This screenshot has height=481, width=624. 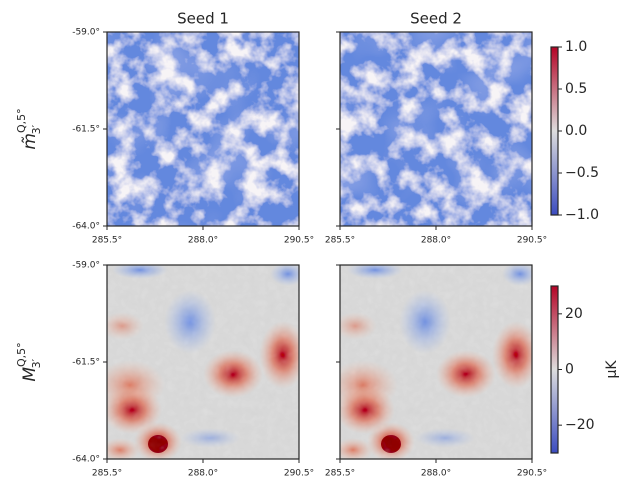 I want to click on panel-title: Seed 1, so click(x=203, y=19).